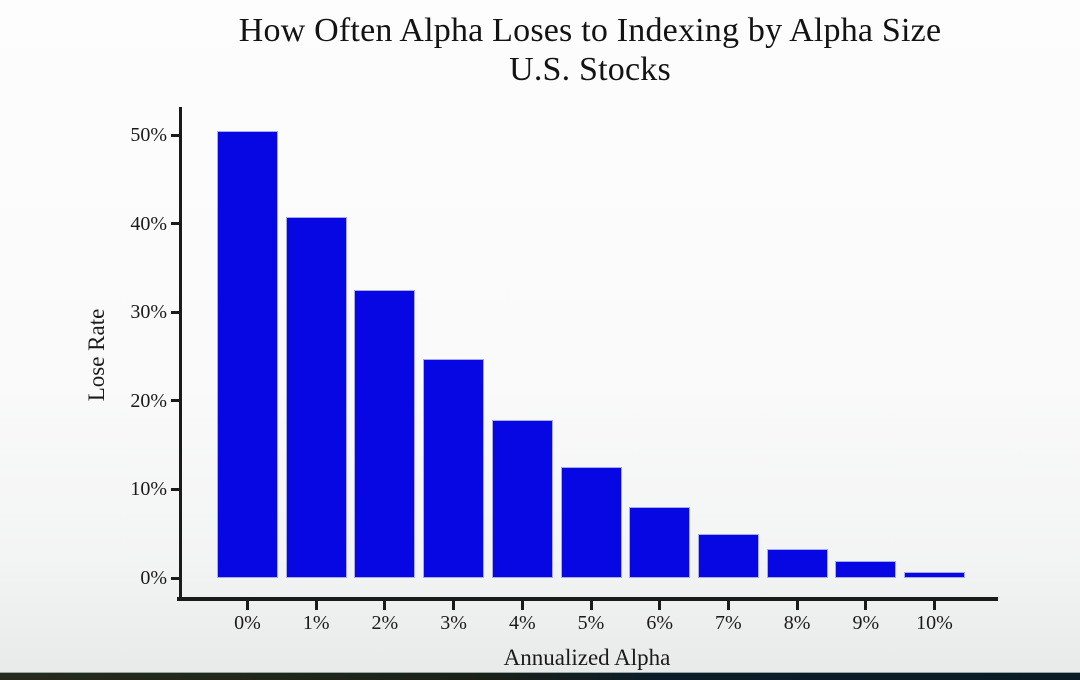 The width and height of the screenshot is (1080, 680). I want to click on bar-5%, so click(591, 522).